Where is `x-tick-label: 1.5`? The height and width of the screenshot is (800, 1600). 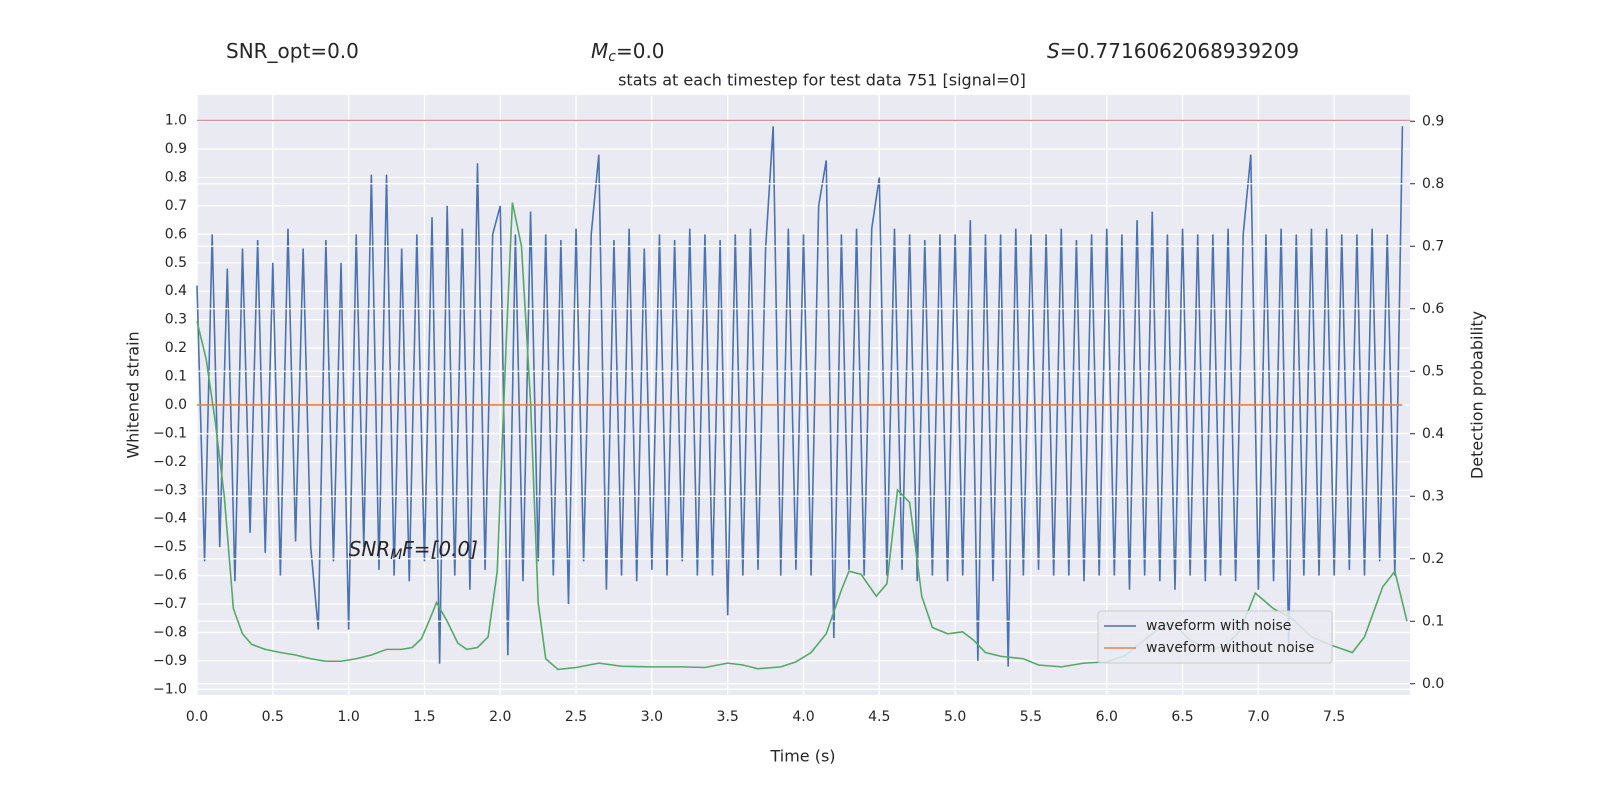
x-tick-label: 1.5 is located at coordinates (424, 717).